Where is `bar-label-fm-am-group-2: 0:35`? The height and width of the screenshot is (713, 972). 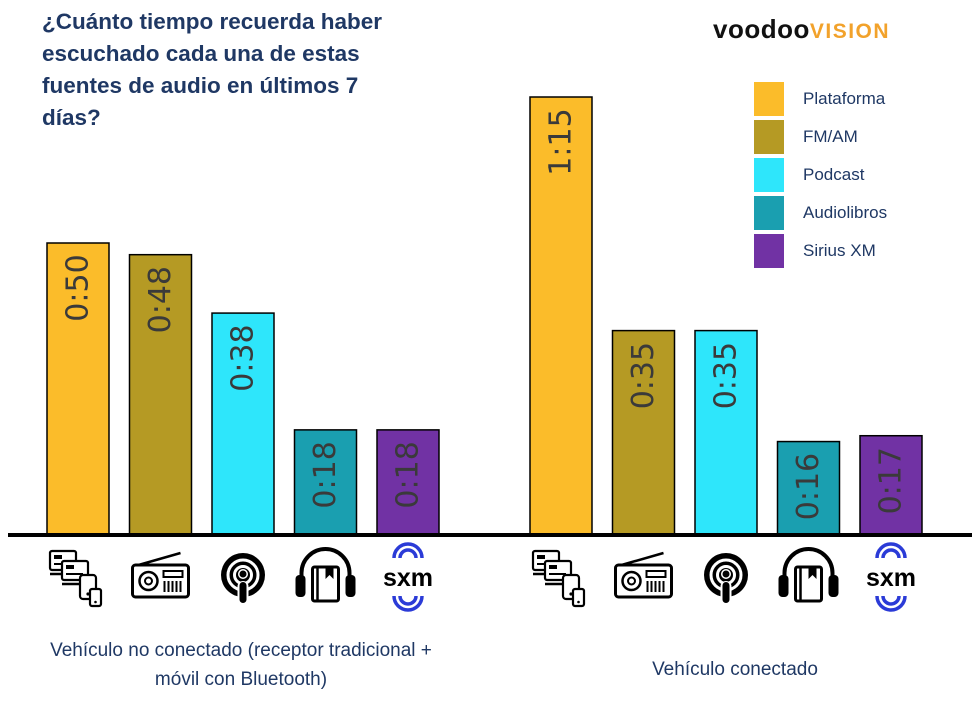
bar-label-fm-am-group-2: 0:35 is located at coordinates (643, 375).